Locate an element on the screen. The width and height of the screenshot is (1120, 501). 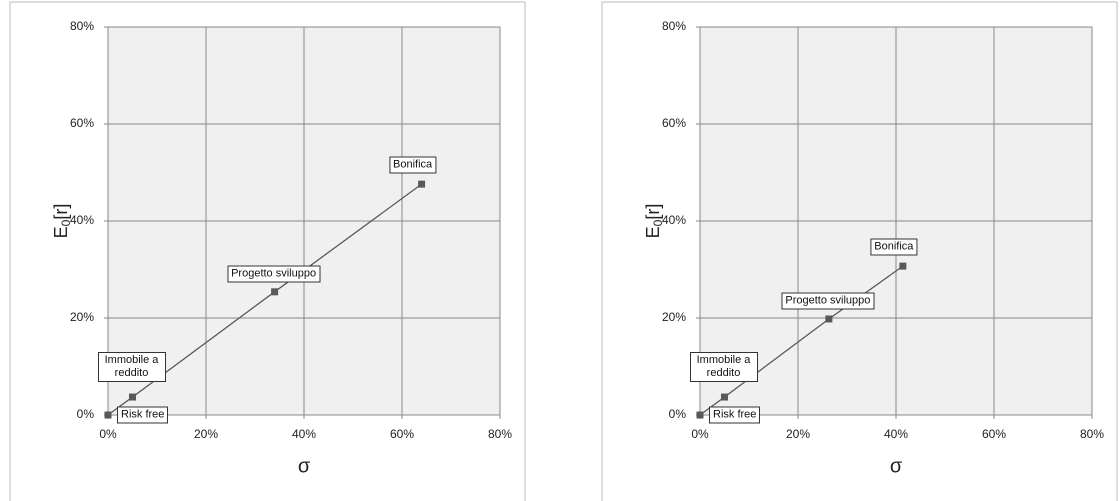
series-line is located at coordinates (264, 299).